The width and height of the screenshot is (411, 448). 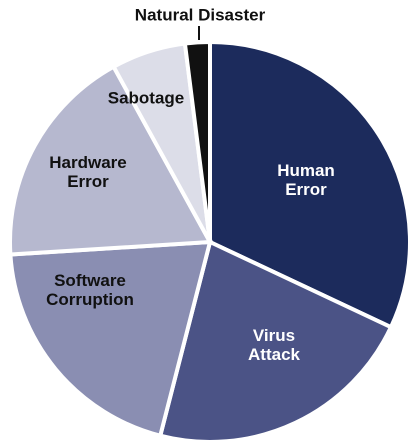 I want to click on slice-label: Virus Attack, so click(x=274, y=345).